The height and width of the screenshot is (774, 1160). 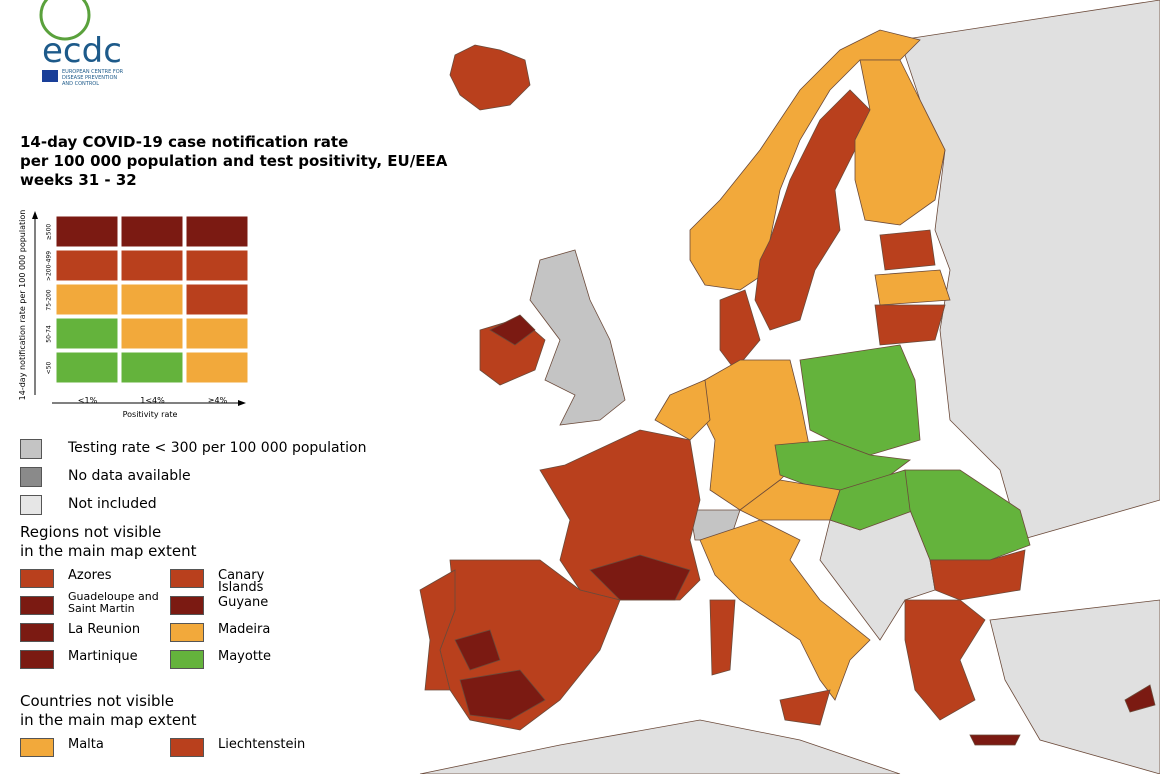 What do you see at coordinates (150, 414) in the screenshot?
I see `x-axis-label: Positivity rate` at bounding box center [150, 414].